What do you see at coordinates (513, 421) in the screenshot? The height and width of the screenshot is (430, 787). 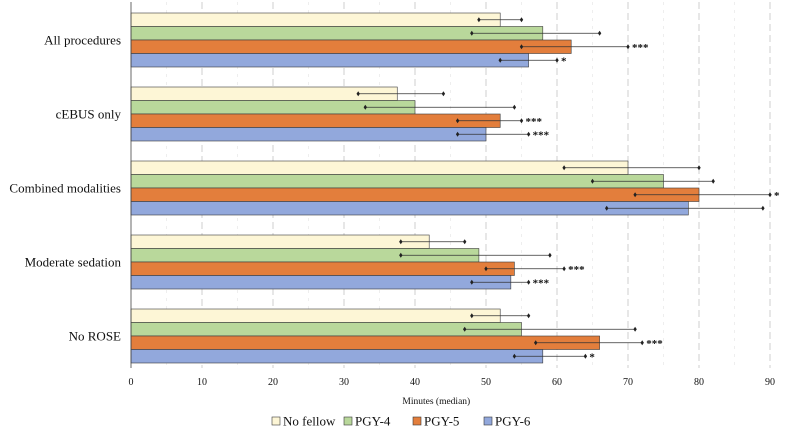 I see `legend-label: PGY-6` at bounding box center [513, 421].